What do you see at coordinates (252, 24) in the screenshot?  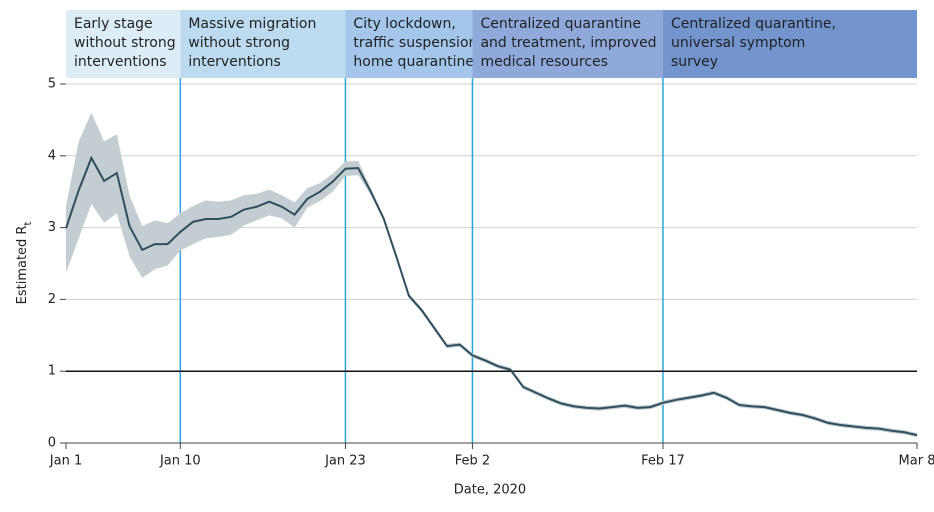 I see `phase-text: Massive migration` at bounding box center [252, 24].